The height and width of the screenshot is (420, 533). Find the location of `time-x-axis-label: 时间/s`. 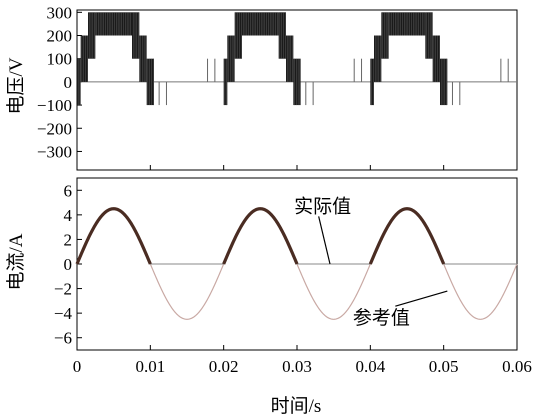

time-x-axis-label: 时间/s is located at coordinates (296, 406).